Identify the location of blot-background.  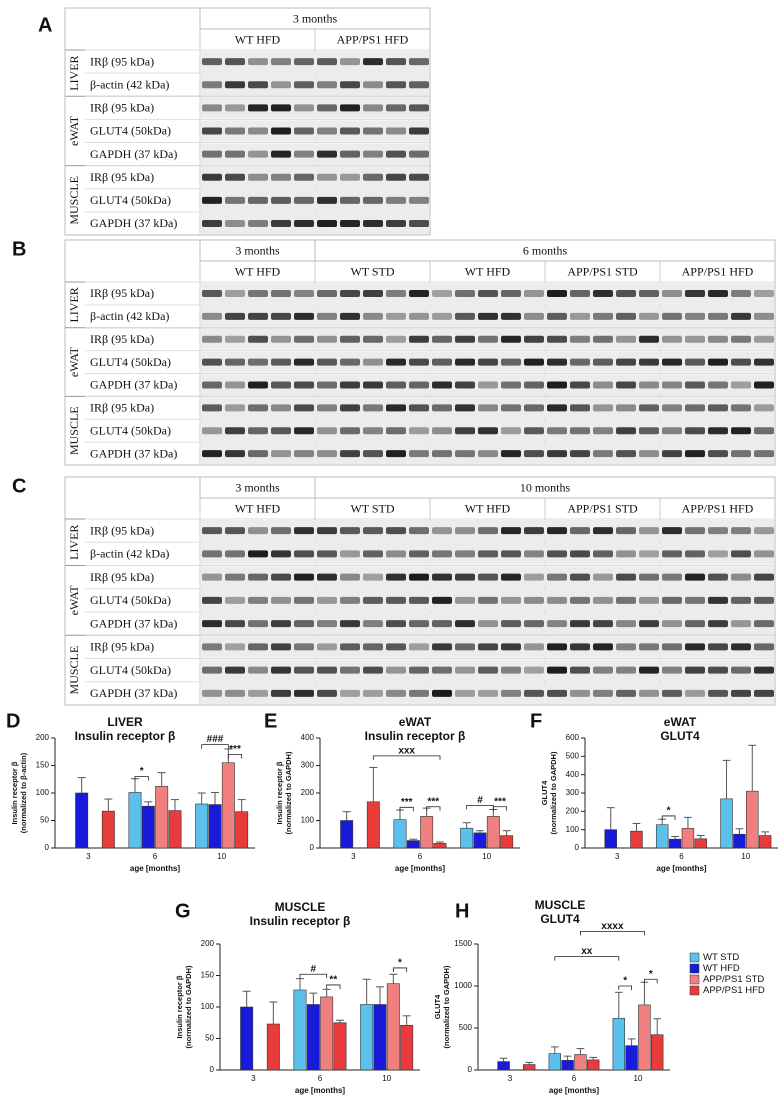
(315, 85).